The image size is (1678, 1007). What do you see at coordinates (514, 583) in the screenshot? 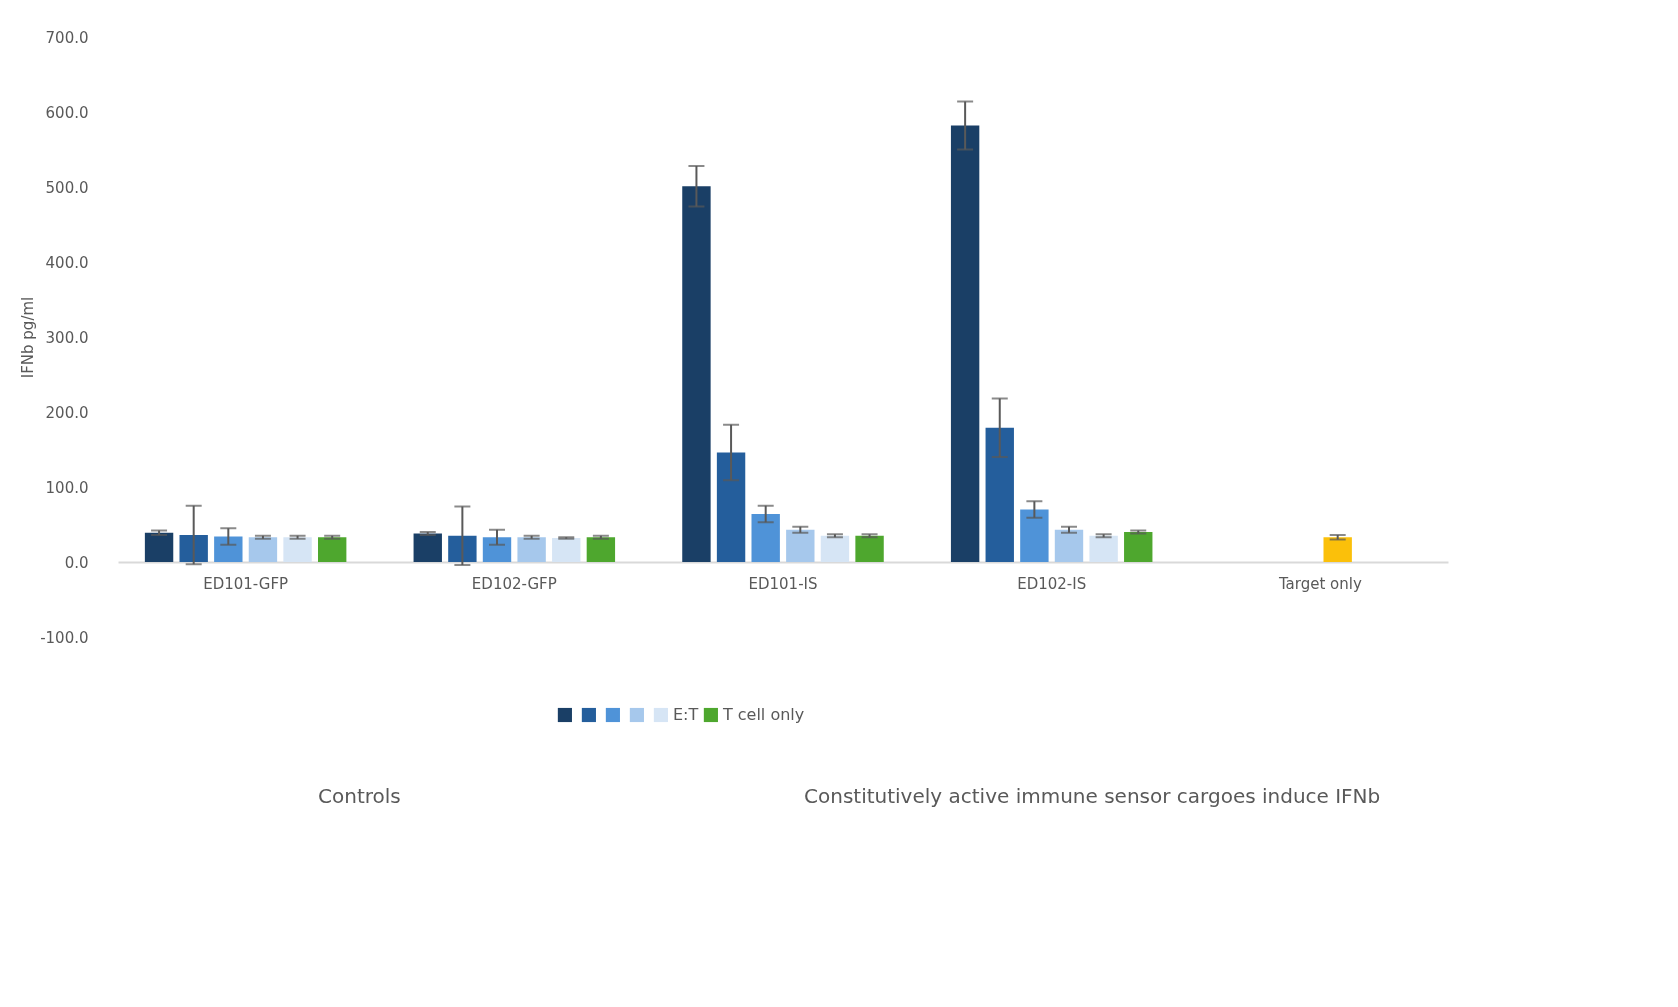
I see `x-tick-label: ED102-GFP` at bounding box center [514, 583].